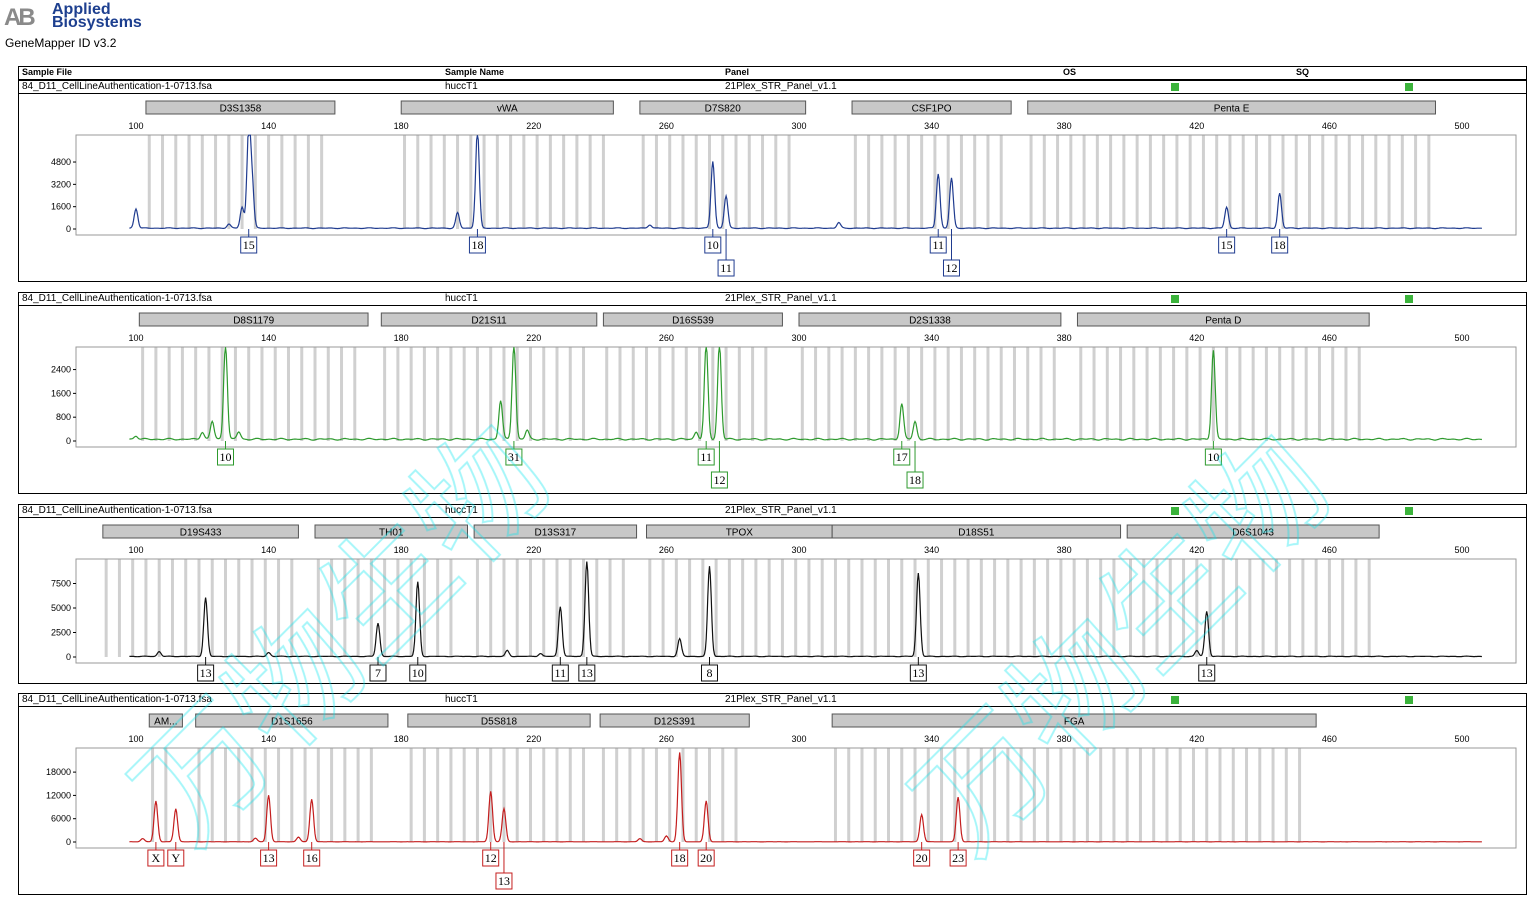  What do you see at coordinates (1303, 72) in the screenshot?
I see `col-sq: SQ` at bounding box center [1303, 72].